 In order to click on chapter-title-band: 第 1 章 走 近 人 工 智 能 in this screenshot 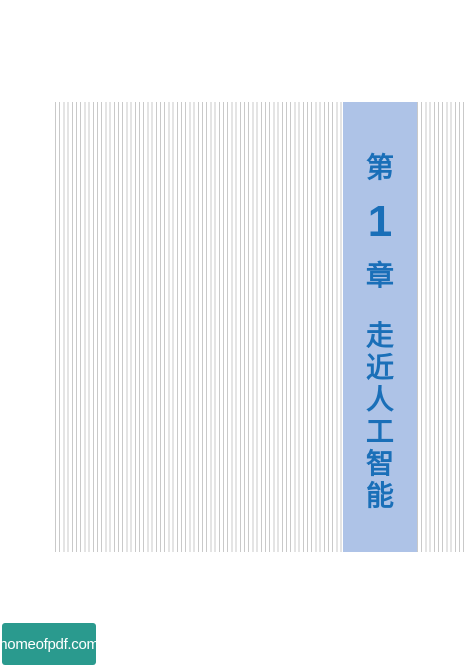, I will do `click(380, 327)`.